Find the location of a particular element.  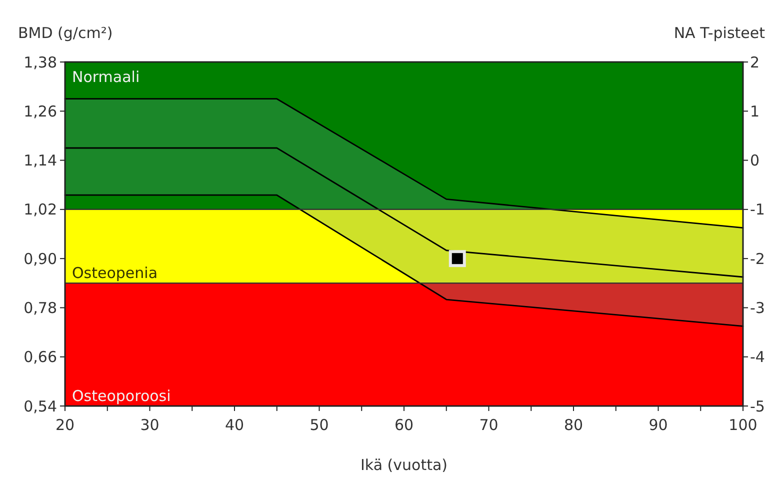

y-axis-title: BMD (g/cm²) is located at coordinates (65, 33).